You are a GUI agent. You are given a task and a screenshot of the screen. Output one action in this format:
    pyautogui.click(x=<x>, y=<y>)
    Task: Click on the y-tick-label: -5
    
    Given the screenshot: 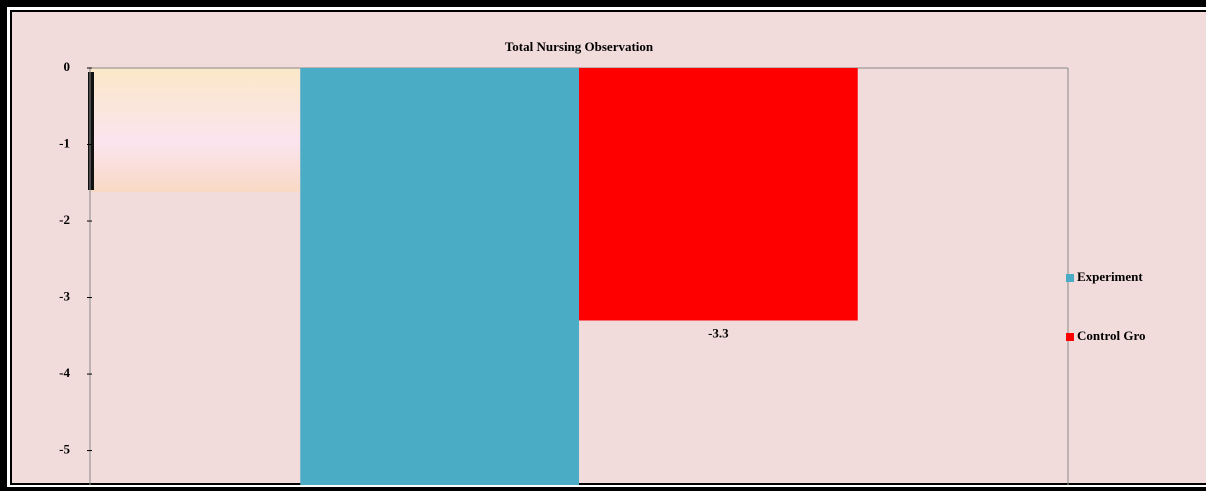 What is the action you would take?
    pyautogui.click(x=64, y=449)
    